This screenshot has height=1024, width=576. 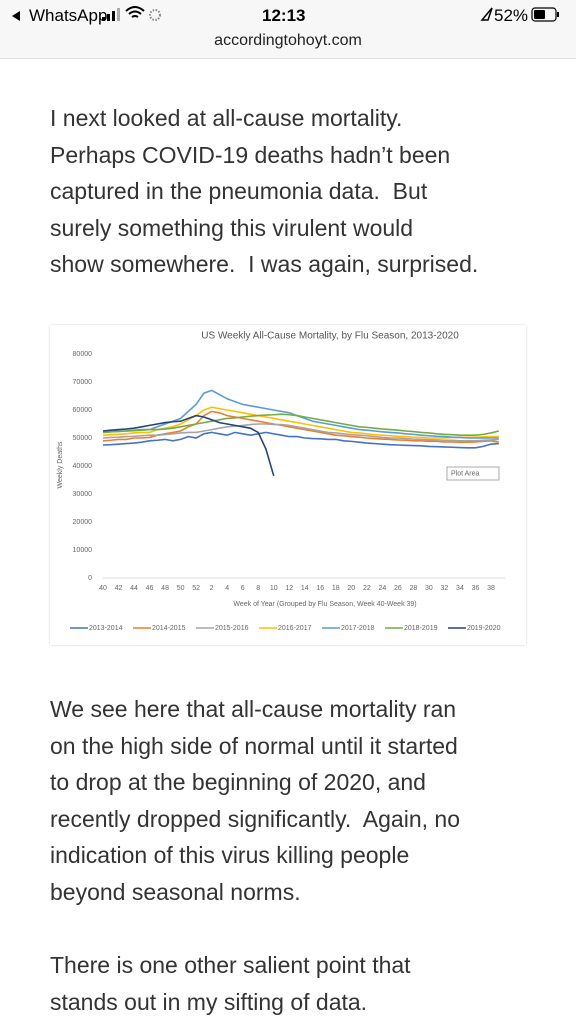 I want to click on x-tick-label: 42, so click(x=119, y=588).